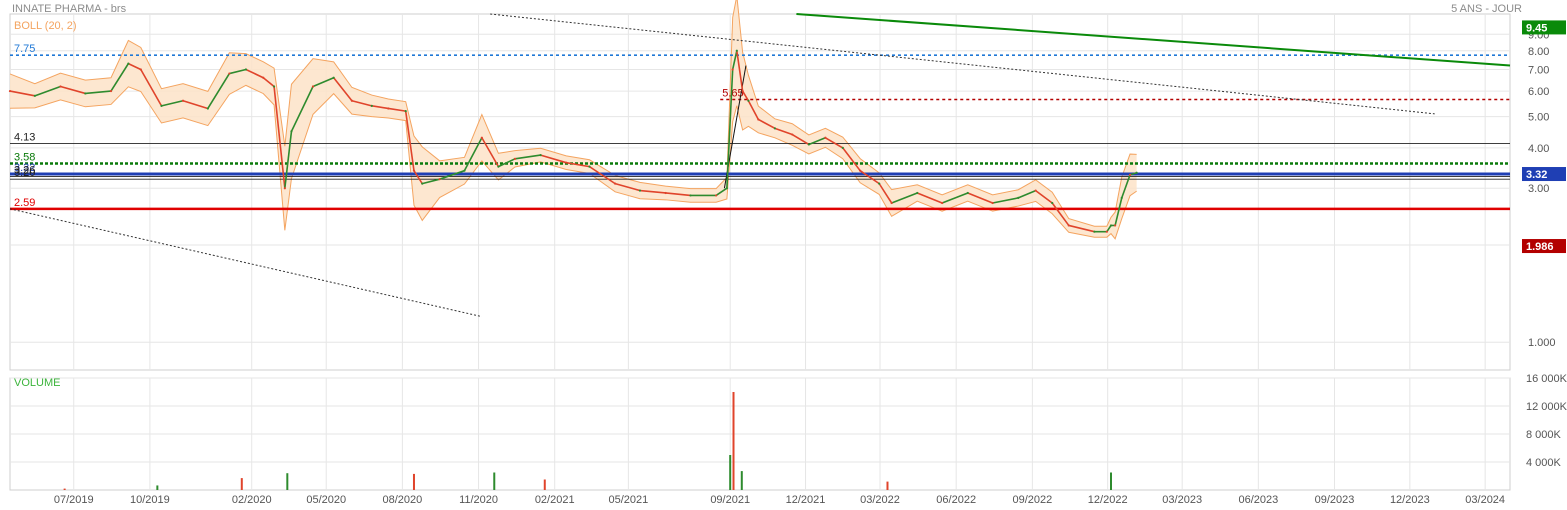  I want to click on y-tick-label: 4.00, so click(1538, 149).